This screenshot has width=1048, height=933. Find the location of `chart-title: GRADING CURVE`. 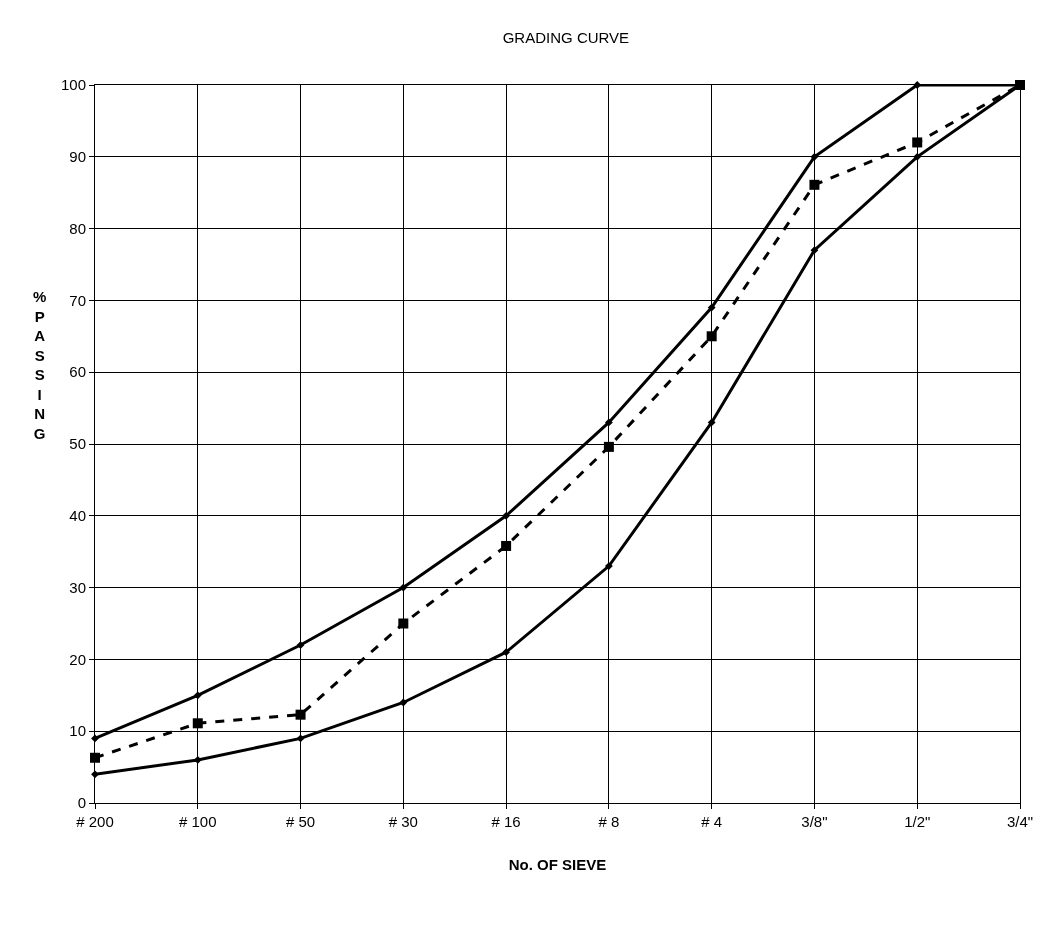

chart-title: GRADING CURVE is located at coordinates (566, 38).